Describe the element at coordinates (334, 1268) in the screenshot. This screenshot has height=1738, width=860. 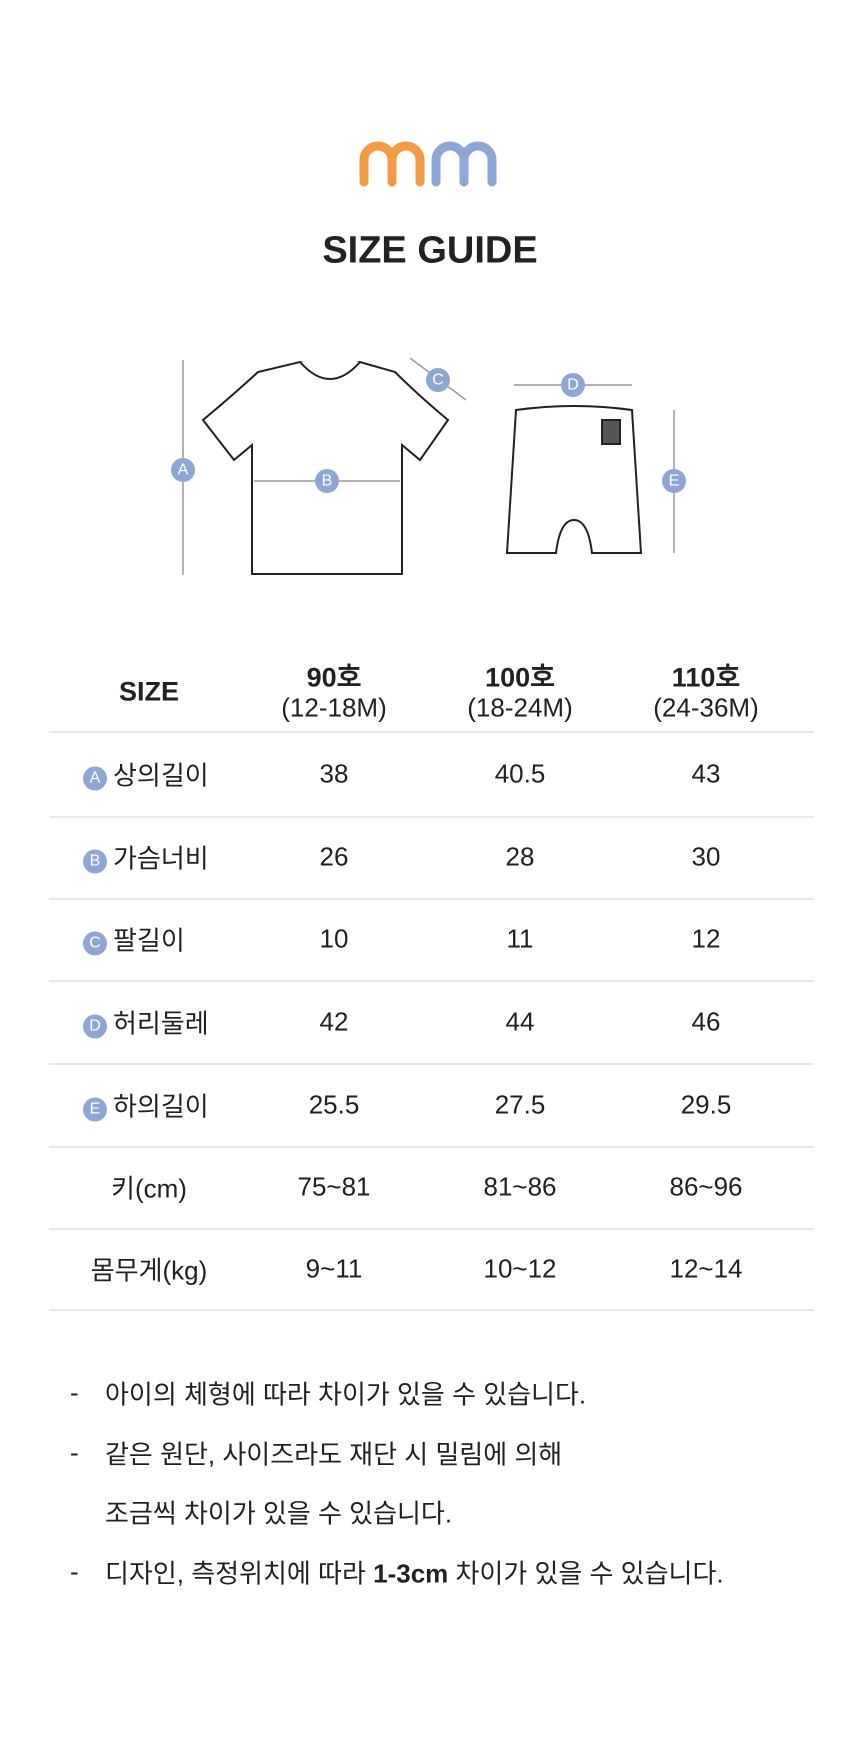
I see `cell: 9~11` at that location.